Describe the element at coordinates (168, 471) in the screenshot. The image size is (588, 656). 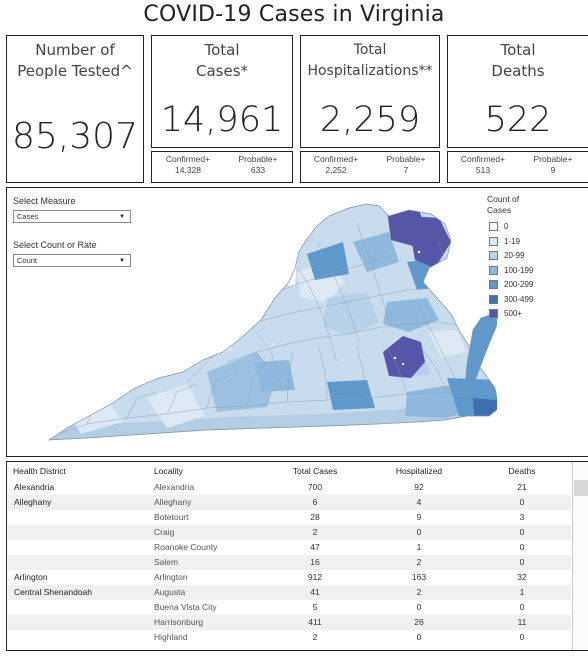
I see `header-locality: Locality` at that location.